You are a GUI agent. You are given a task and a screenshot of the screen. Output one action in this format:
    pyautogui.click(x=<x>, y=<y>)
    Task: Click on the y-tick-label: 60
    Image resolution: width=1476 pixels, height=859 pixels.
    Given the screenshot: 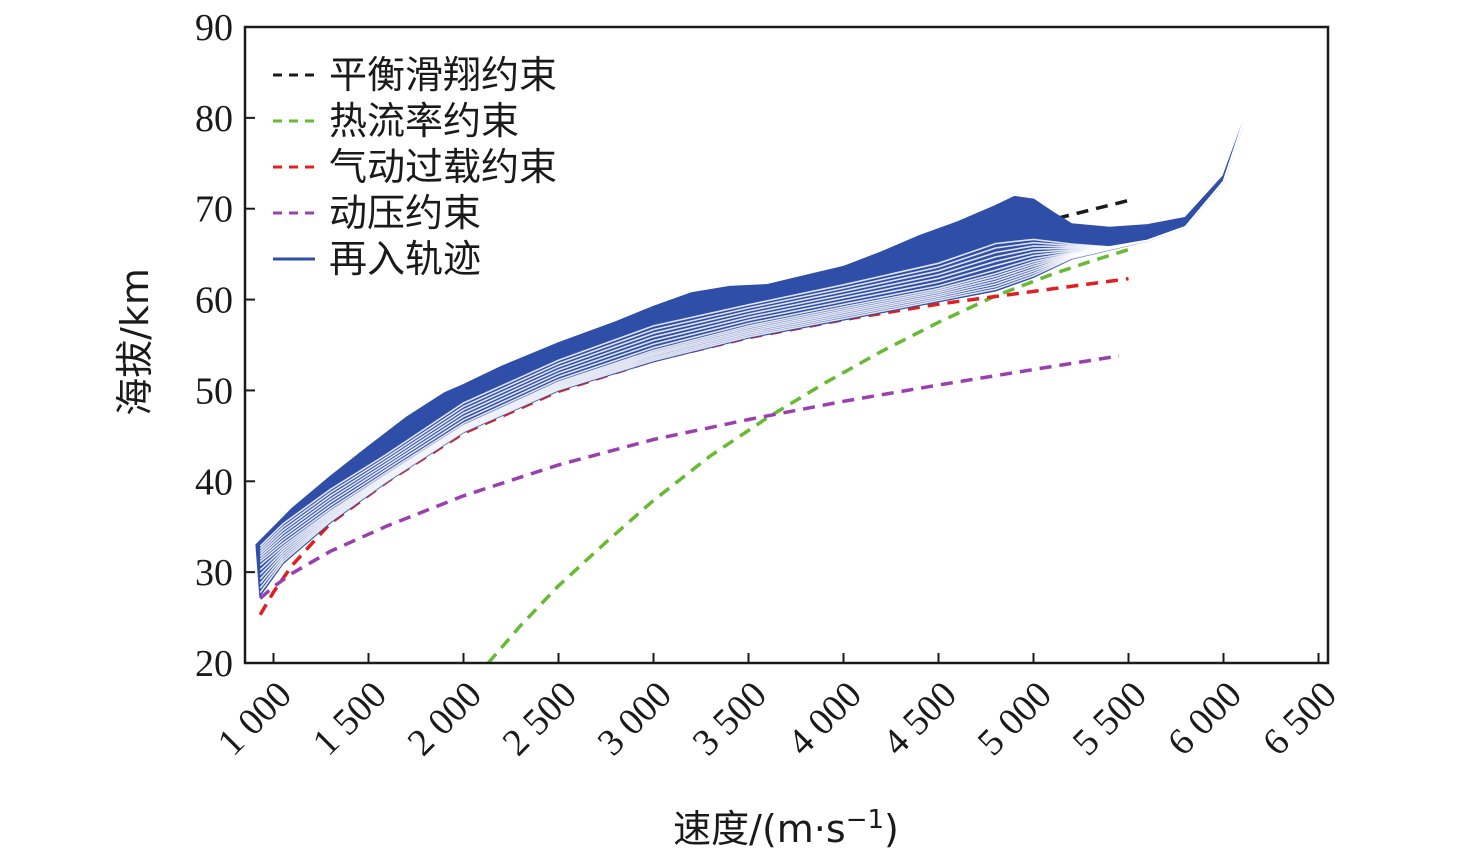 What is the action you would take?
    pyautogui.click(x=214, y=301)
    